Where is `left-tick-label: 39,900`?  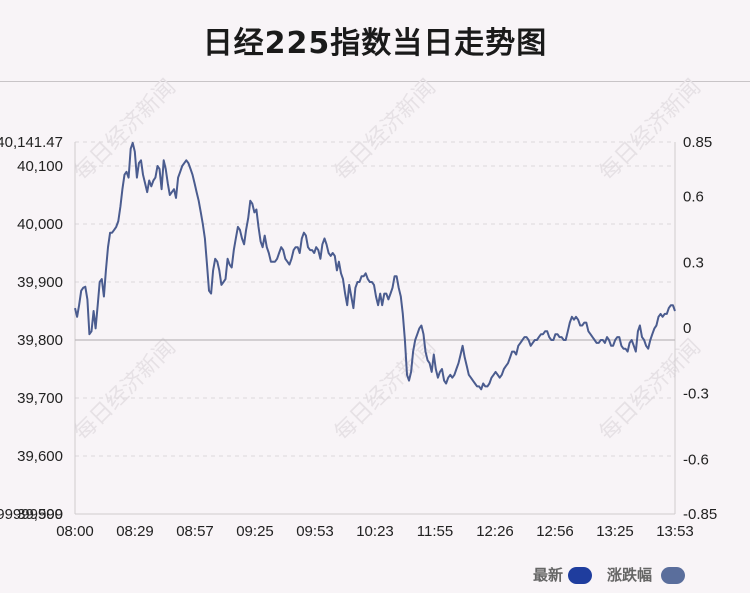
left-tick-label: 39,900 is located at coordinates (40, 282).